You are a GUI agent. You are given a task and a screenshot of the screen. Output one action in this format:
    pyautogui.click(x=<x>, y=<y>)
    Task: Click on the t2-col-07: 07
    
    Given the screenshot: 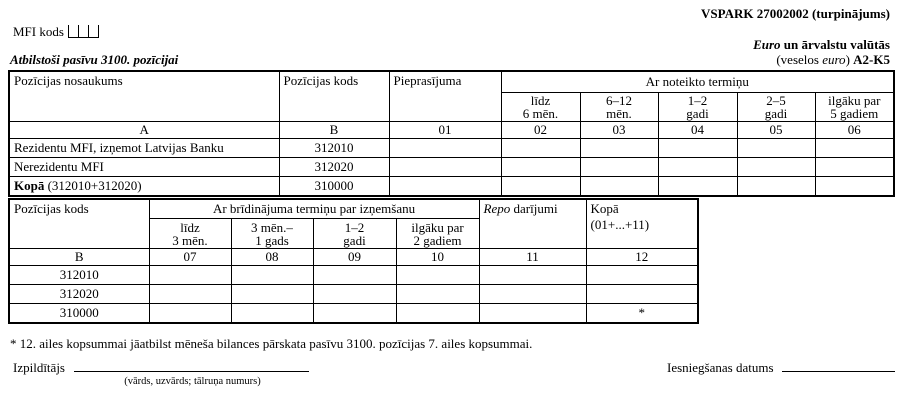 What is the action you would take?
    pyautogui.click(x=190, y=257)
    